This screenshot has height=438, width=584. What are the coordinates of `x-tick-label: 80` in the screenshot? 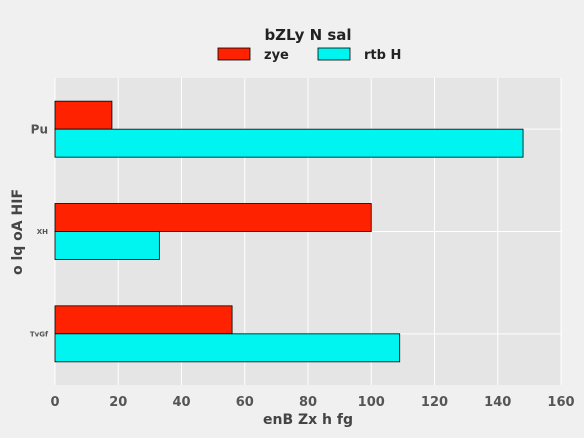 It's located at (308, 402).